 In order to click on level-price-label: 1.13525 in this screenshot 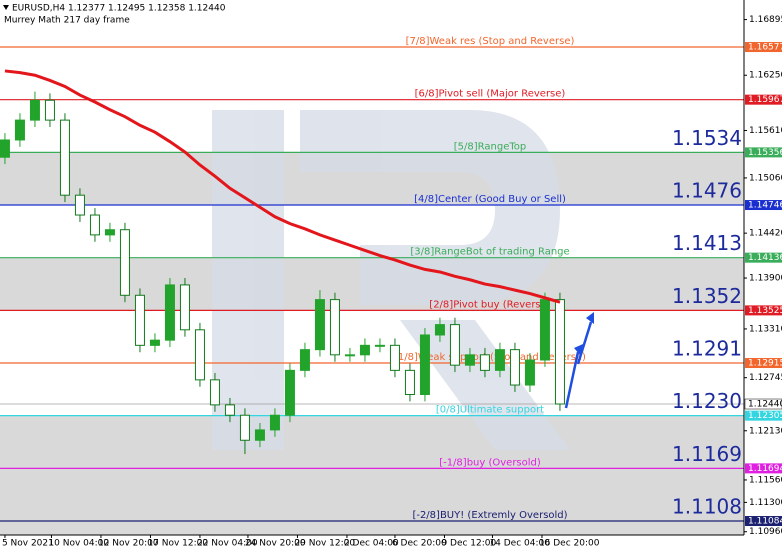, I will do `click(765, 311)`.